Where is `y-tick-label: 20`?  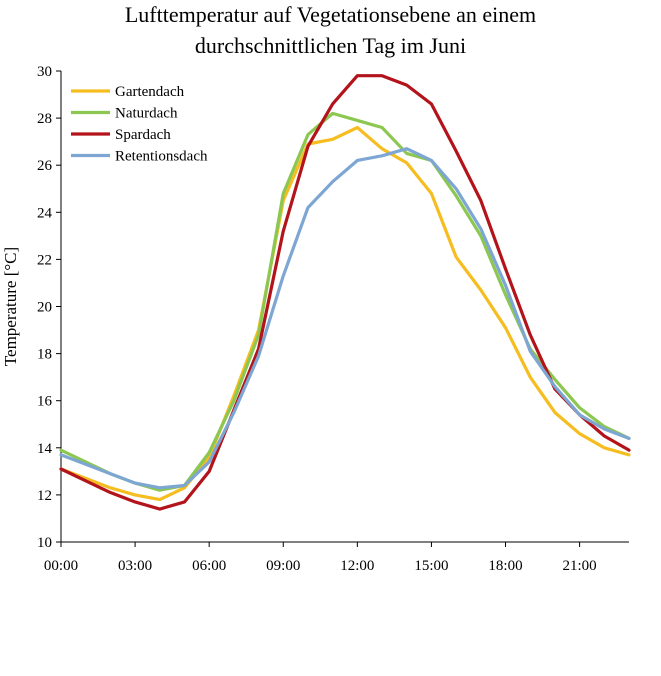 y-tick-label: 20 is located at coordinates (44, 308).